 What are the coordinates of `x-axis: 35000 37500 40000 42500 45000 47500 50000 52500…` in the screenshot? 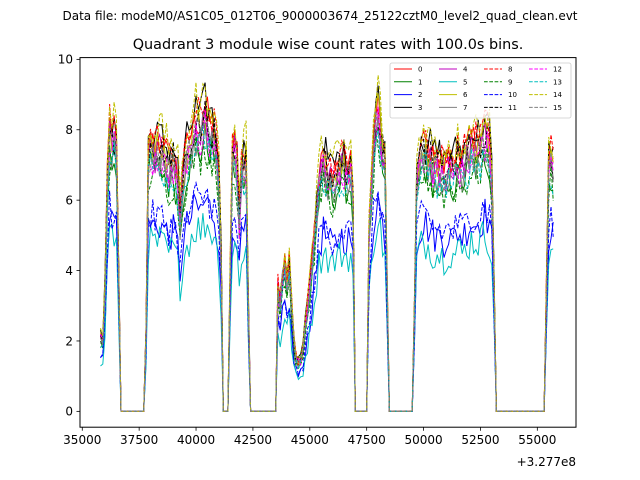 It's located at (309, 437).